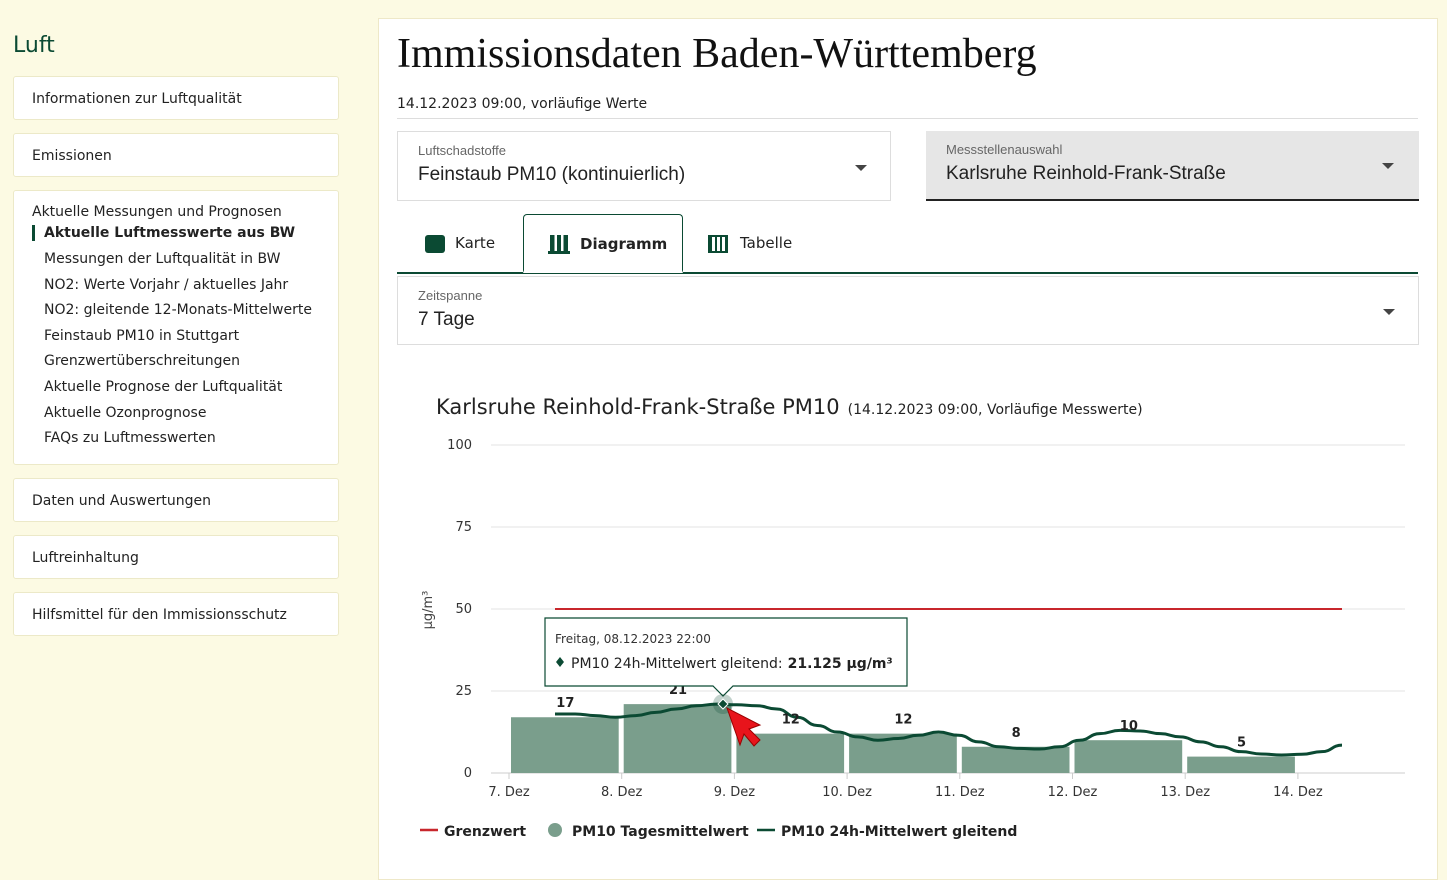  What do you see at coordinates (163, 233) in the screenshot?
I see `nav-active: Aktuelle Luftmesswerte aus BW` at bounding box center [163, 233].